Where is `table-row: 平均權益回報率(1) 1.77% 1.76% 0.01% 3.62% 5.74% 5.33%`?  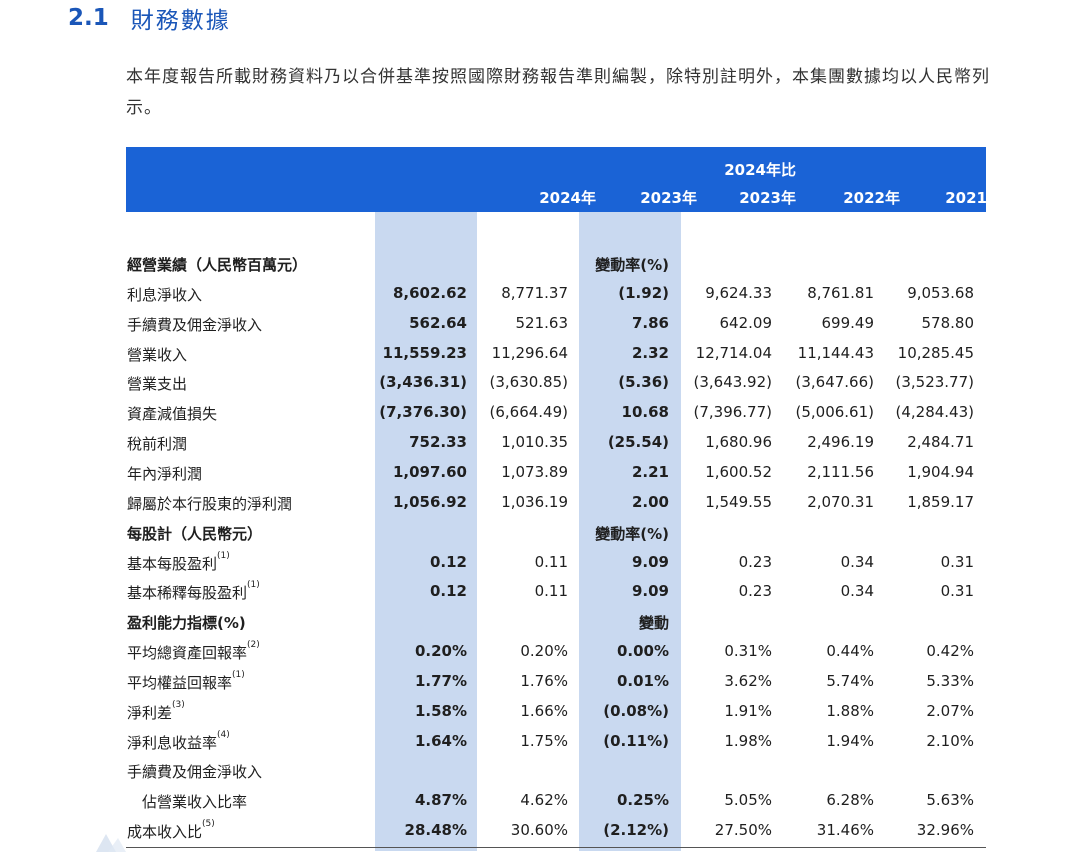 table-row: 平均權益回報率(1) 1.77% 1.76% 0.01% 3.62% 5.74% 5.33% is located at coordinates (540, 682).